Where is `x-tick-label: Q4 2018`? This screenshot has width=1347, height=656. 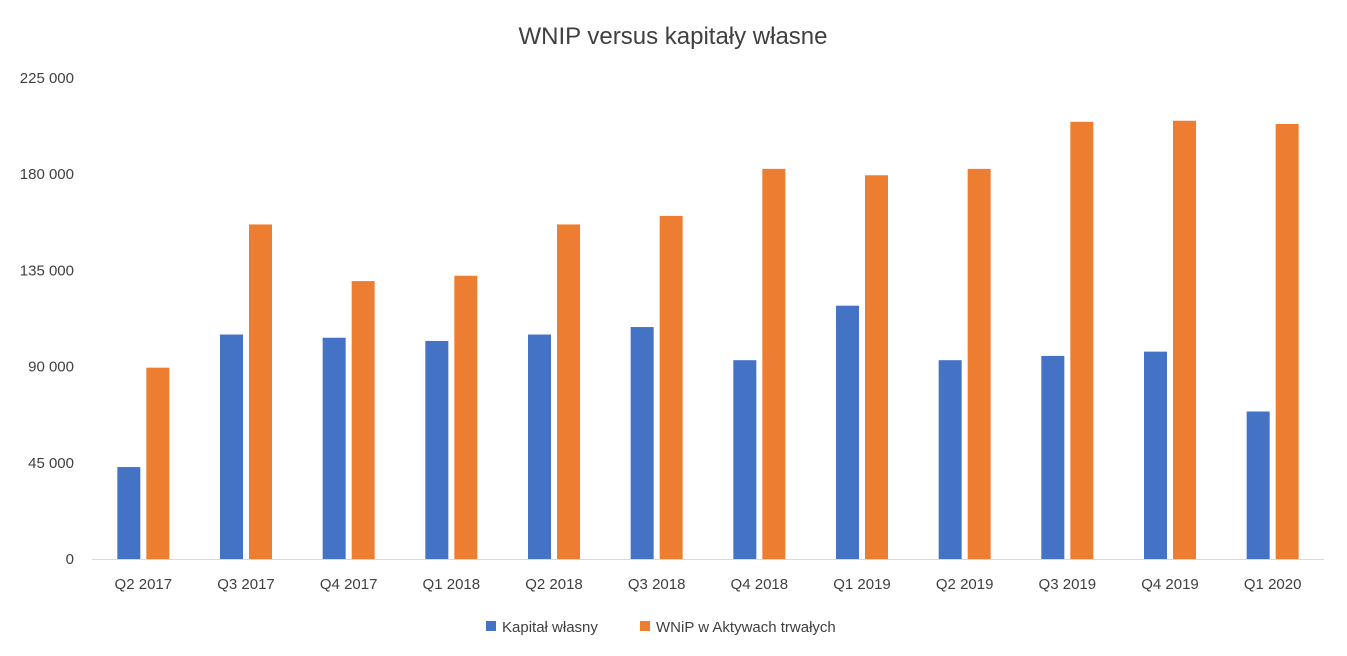
x-tick-label: Q4 2018 is located at coordinates (760, 584).